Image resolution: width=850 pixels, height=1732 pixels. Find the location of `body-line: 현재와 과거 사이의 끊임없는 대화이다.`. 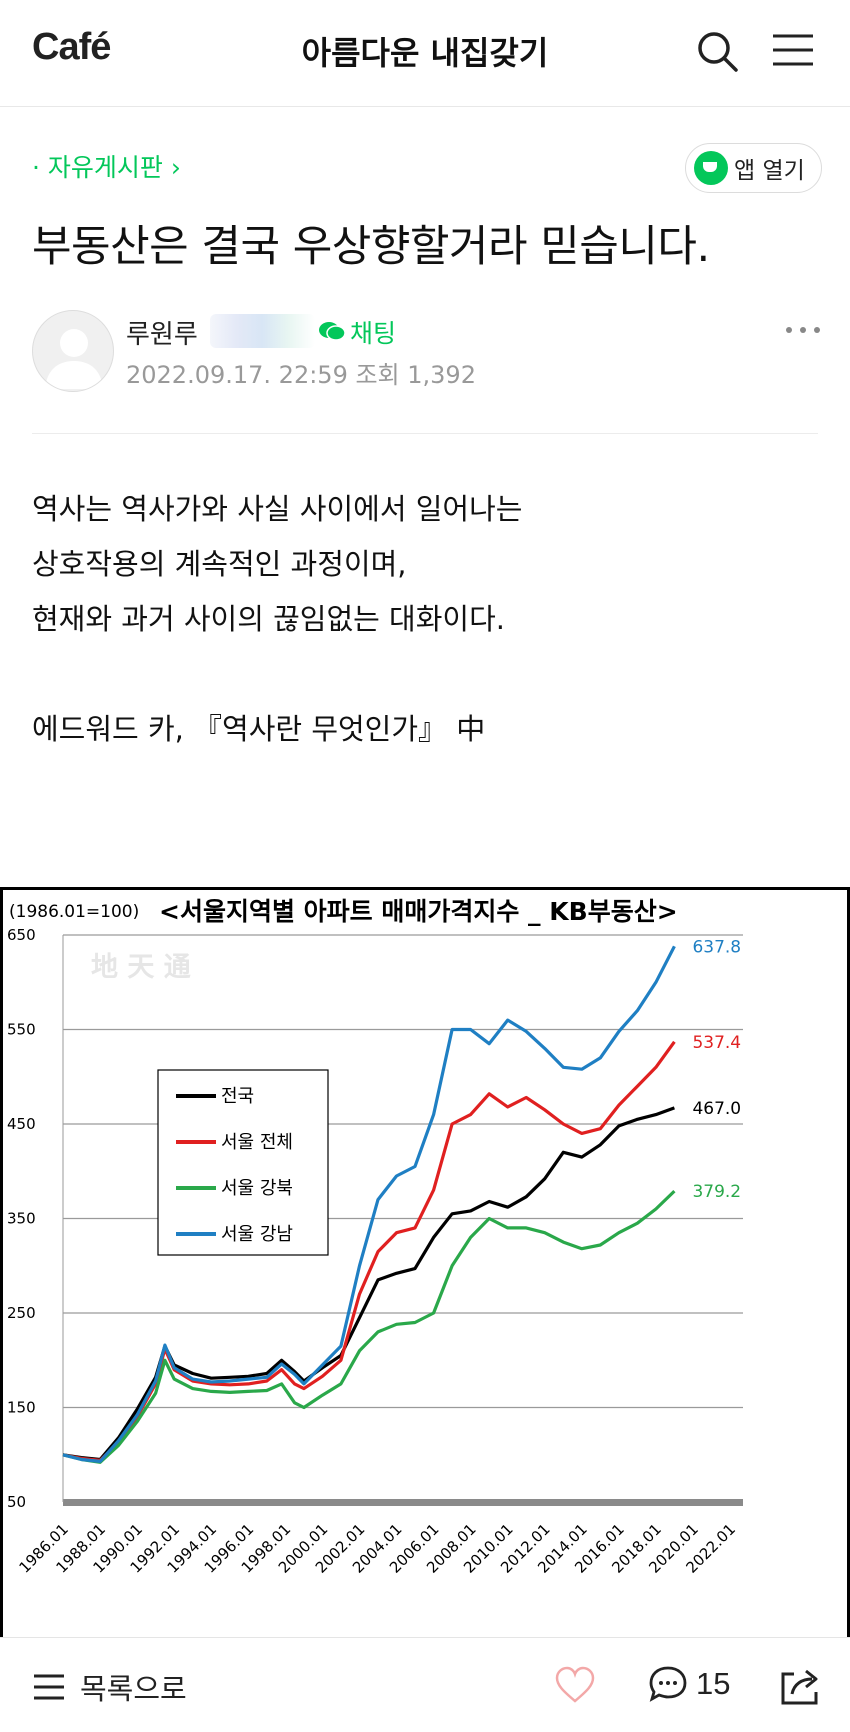

body-line: 현재와 과거 사이의 끊임없는 대화이다. is located at coordinates (268, 619).